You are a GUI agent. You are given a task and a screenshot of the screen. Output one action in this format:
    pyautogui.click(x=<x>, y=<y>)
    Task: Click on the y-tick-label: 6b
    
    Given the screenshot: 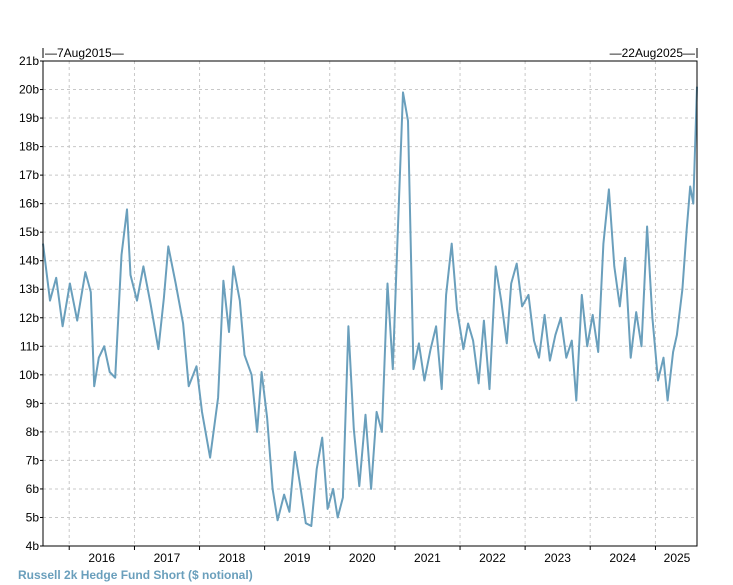 What is the action you would take?
    pyautogui.click(x=33, y=489)
    